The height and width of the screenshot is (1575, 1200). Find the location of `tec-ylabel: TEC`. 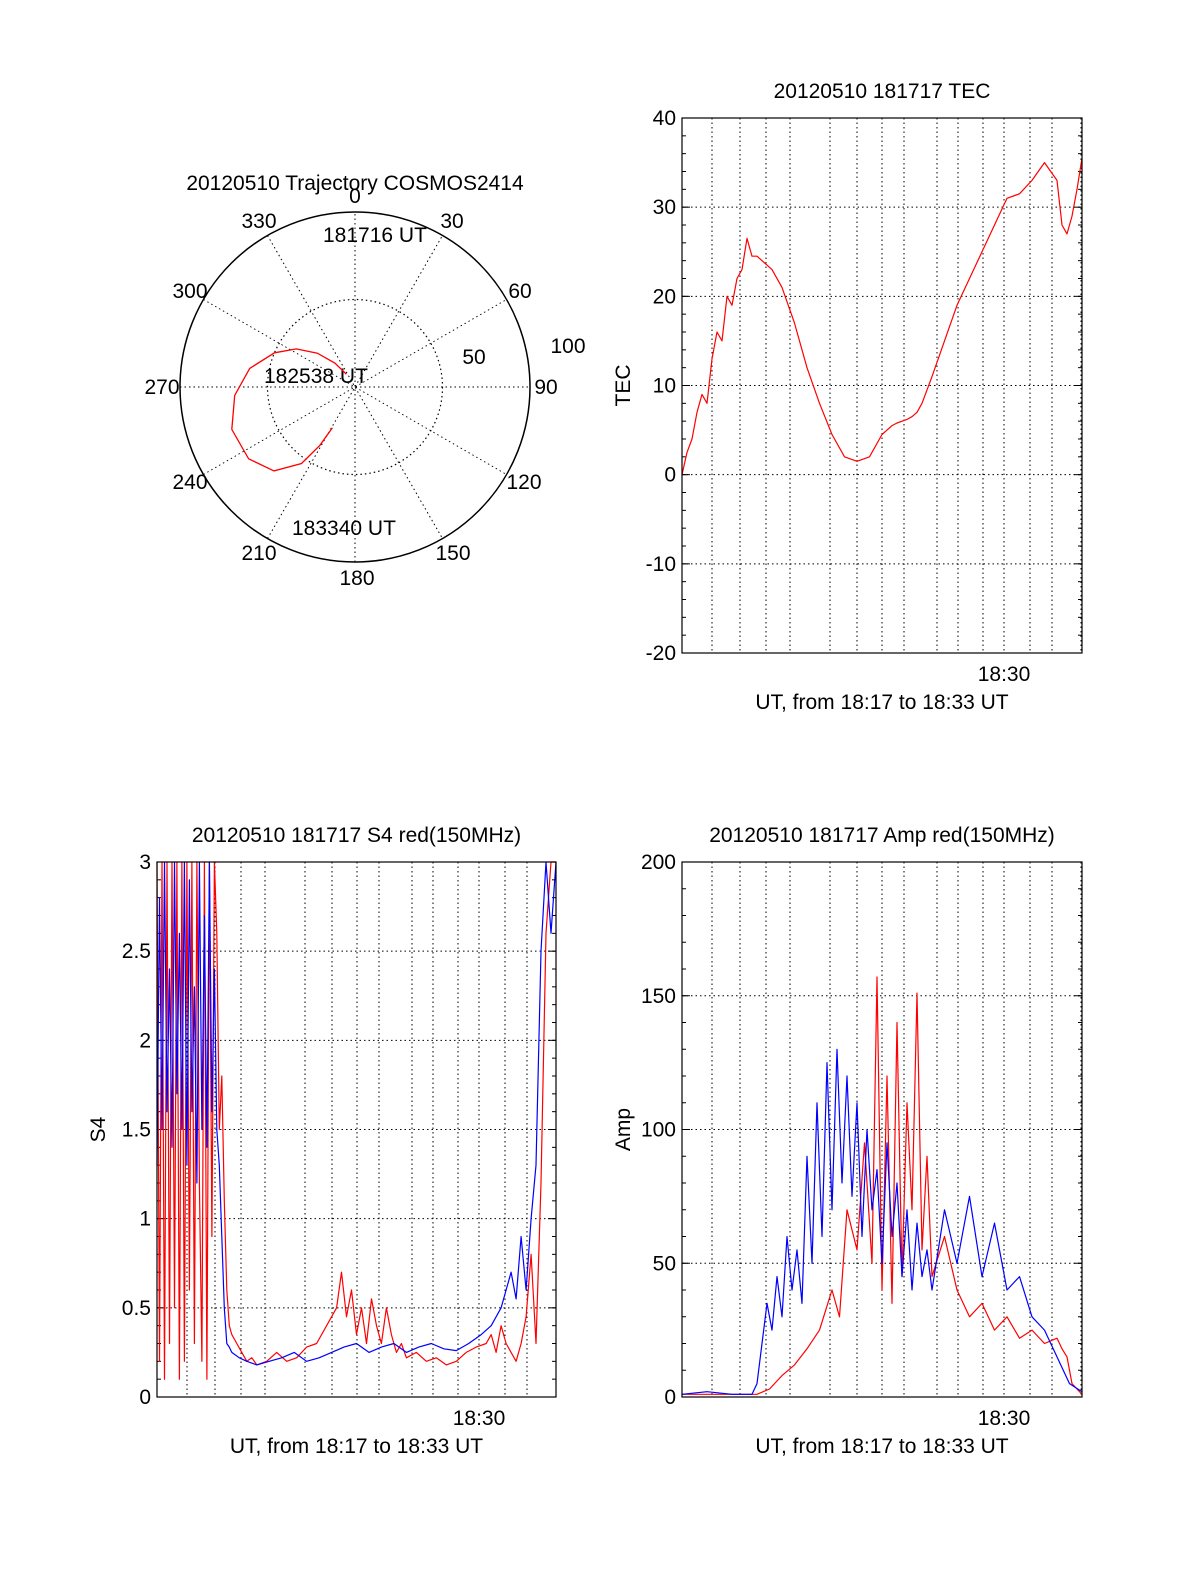

tec-ylabel: TEC is located at coordinates (623, 386).